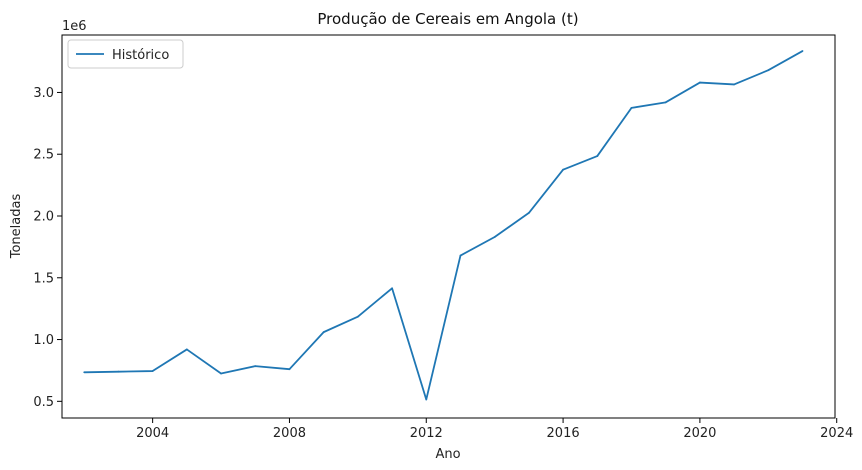 This screenshot has width=862, height=470. Describe the element at coordinates (43, 155) in the screenshot. I see `y-tick-label: 2.5` at that location.